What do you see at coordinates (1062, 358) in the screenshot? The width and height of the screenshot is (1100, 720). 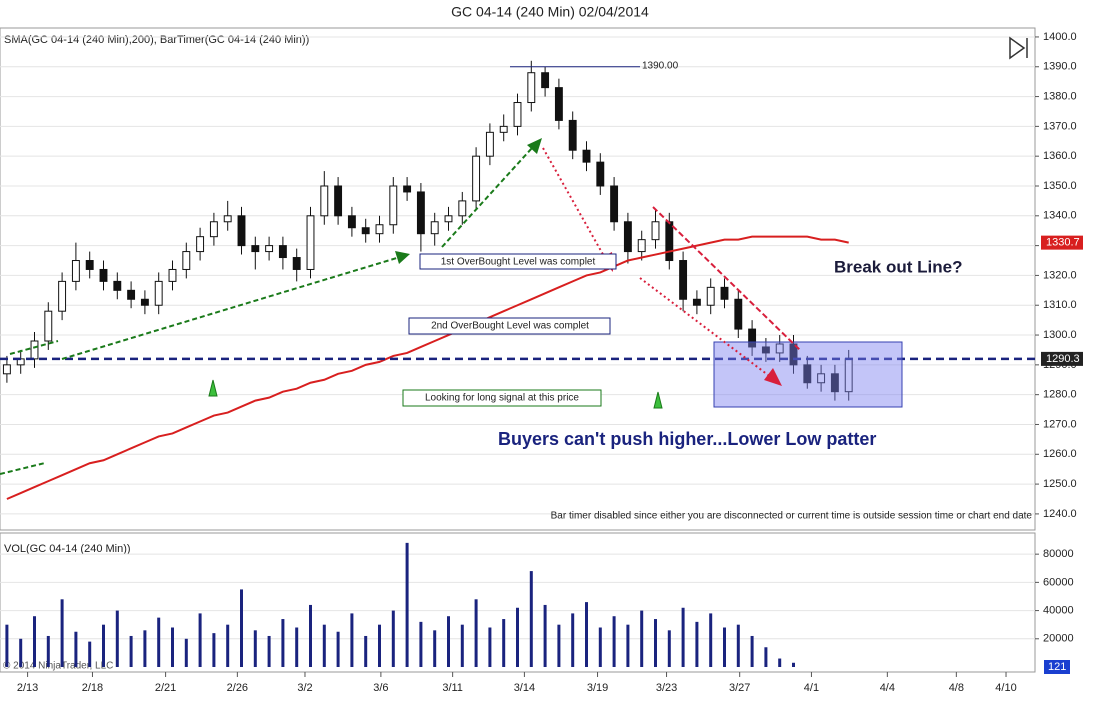 I see `last-price-box` at bounding box center [1062, 358].